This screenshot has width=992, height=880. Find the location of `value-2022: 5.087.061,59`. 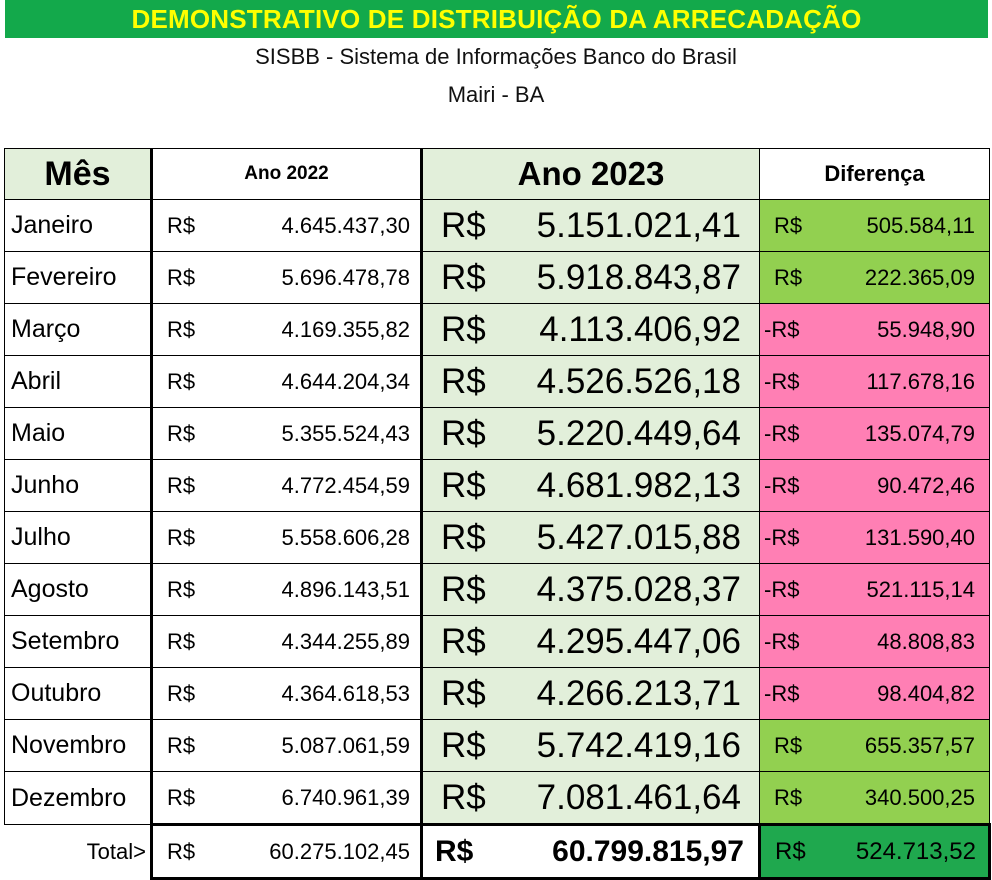

value-2022: 5.087.061,59 is located at coordinates (345, 745).